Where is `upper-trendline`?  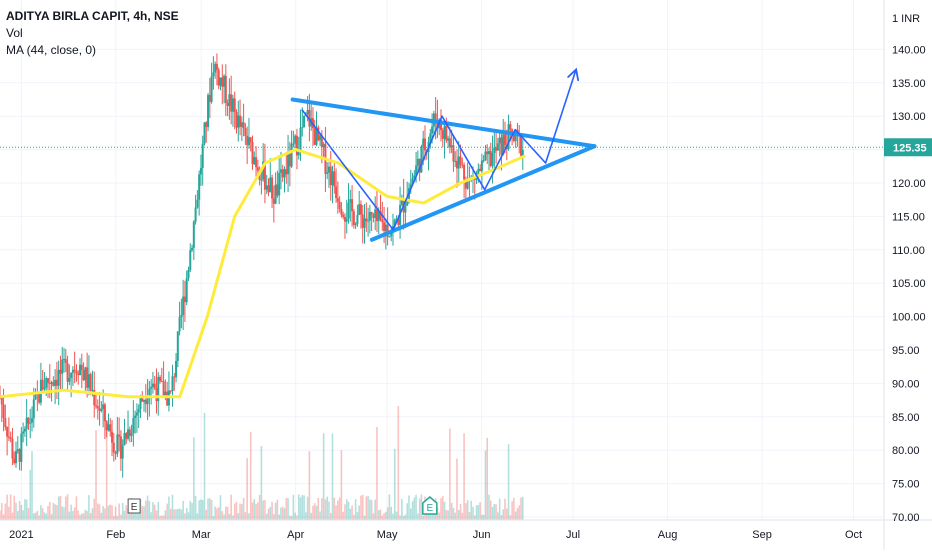
upper-trendline is located at coordinates (443, 123).